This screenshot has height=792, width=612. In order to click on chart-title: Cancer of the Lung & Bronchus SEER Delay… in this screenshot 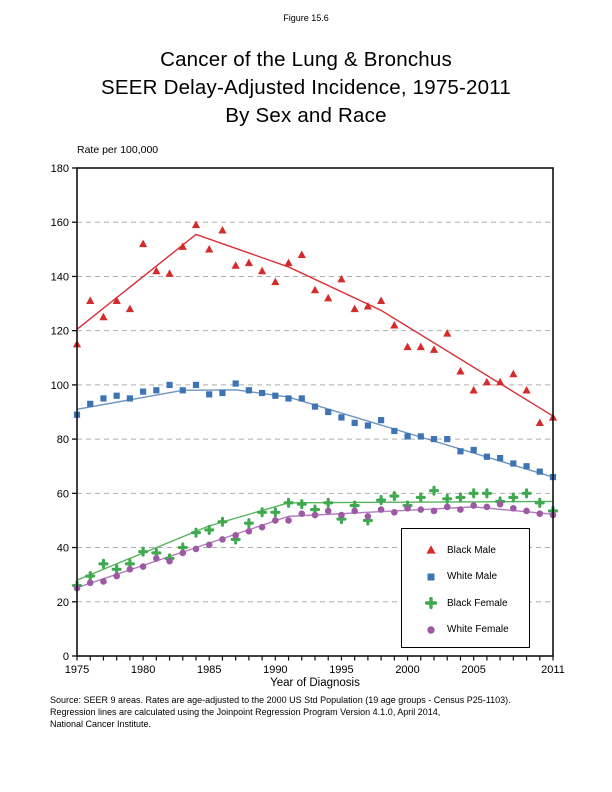, I will do `click(306, 88)`.